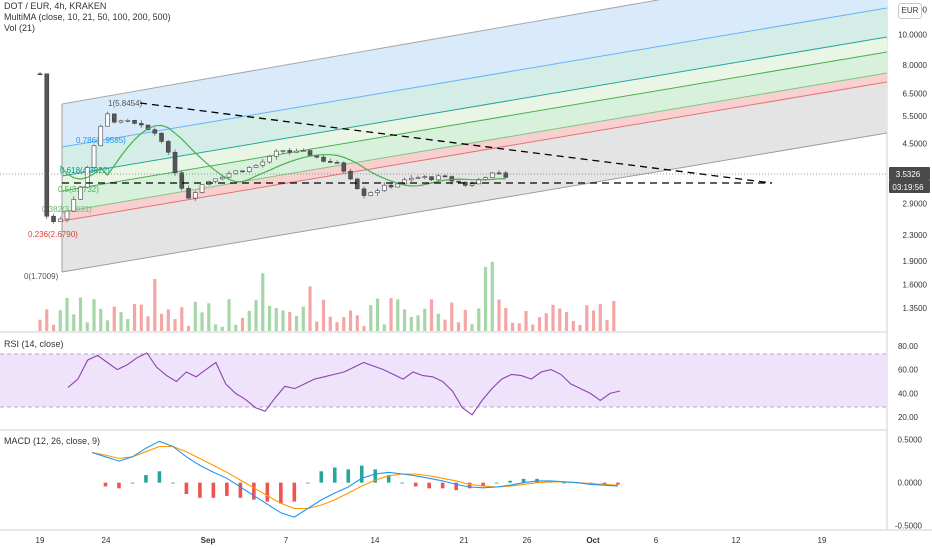  I want to click on price-tick-label: 6.5000, so click(915, 93).